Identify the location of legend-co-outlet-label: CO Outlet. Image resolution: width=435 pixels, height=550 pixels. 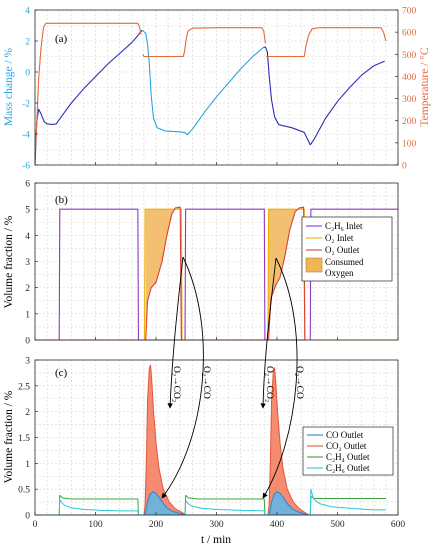
(345, 435).